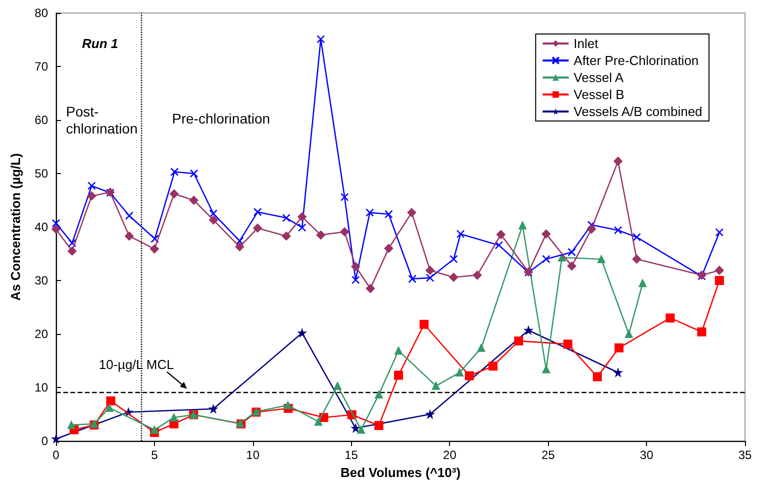 Image resolution: width=759 pixels, height=502 pixels. I want to click on y-tick-label: 50, so click(41, 173).